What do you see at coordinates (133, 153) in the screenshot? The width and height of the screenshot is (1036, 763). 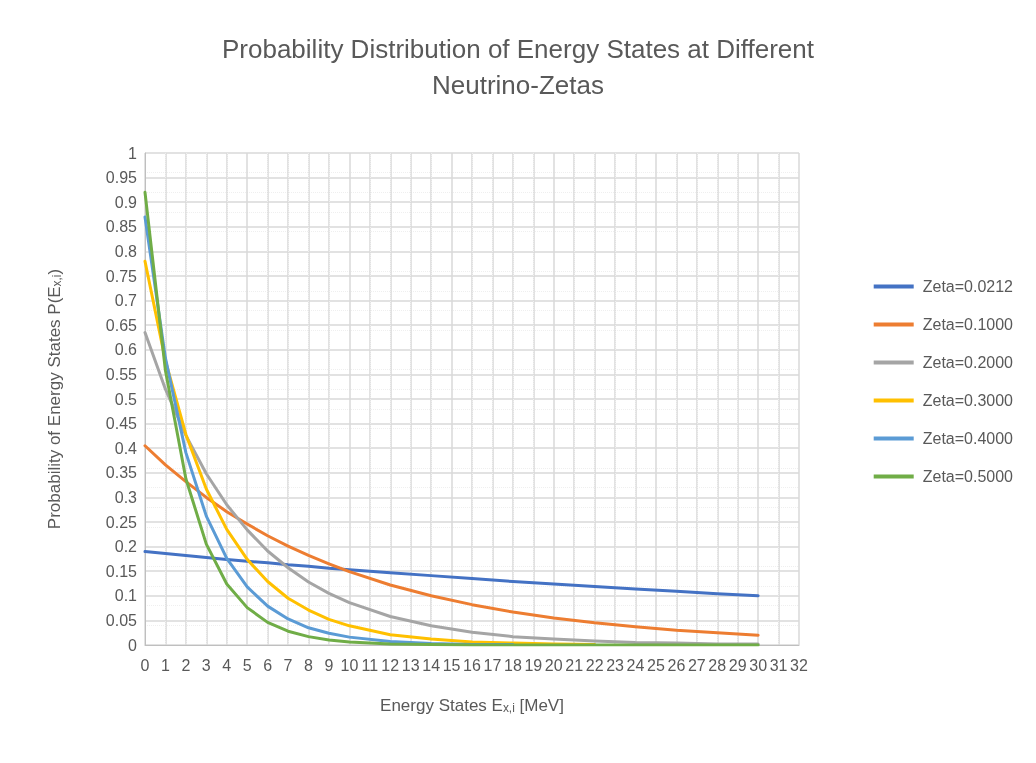 I see `y-tick-label: 1` at bounding box center [133, 153].